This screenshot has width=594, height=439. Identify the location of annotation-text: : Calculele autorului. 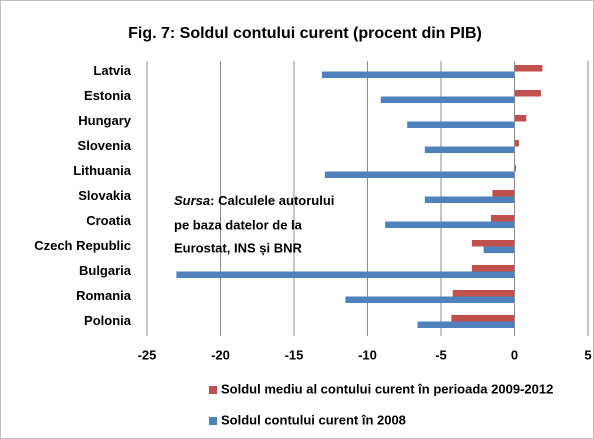
(272, 200).